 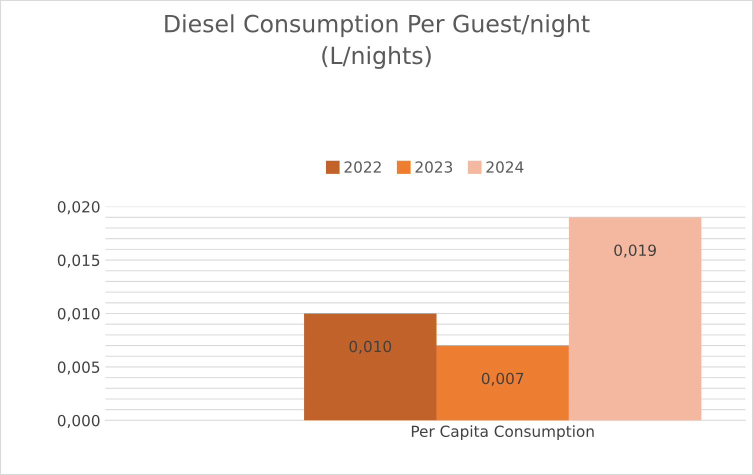 I want to click on chart-title: Diesel Consumption Per Guest/night (L/nights), so click(x=377, y=41).